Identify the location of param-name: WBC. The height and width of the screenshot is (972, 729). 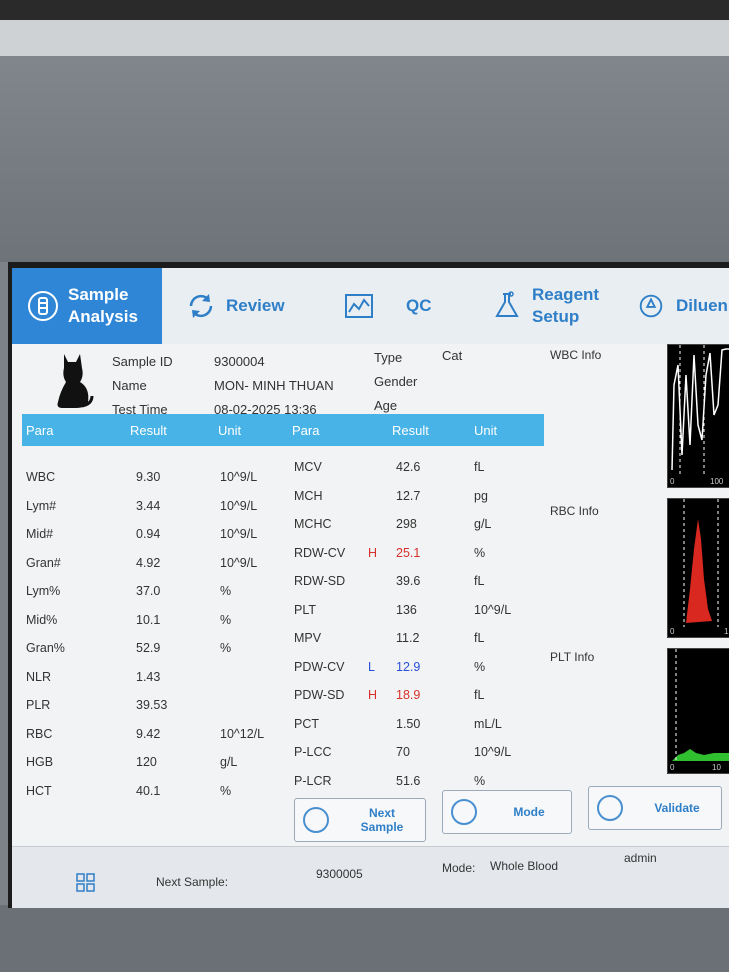
(41, 477).